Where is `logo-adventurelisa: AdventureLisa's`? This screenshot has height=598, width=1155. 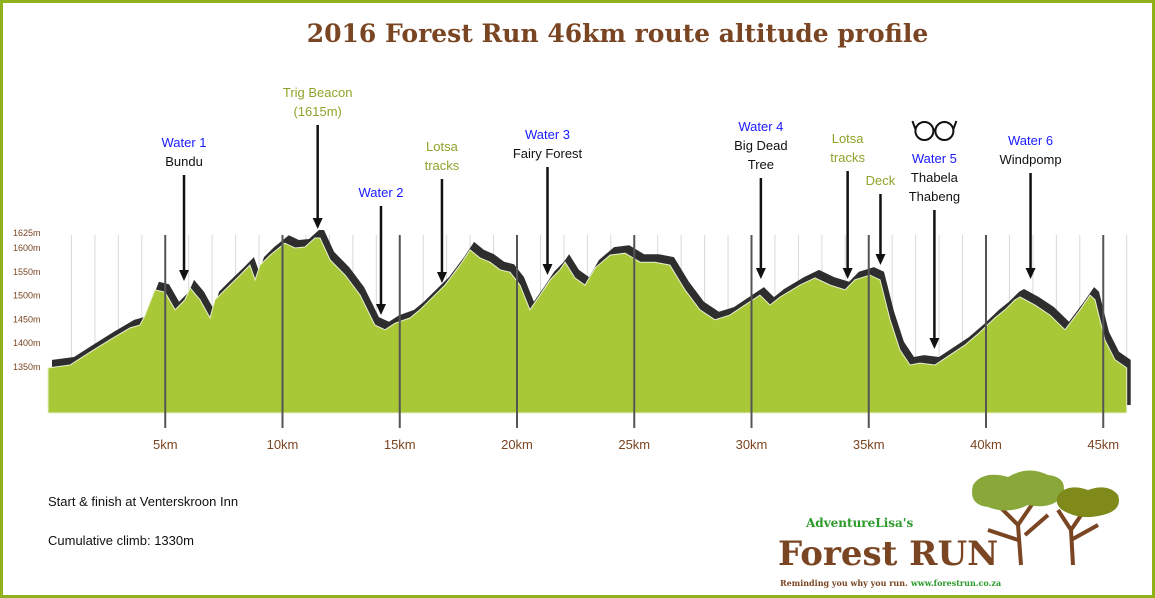 logo-adventurelisa: AdventureLisa's is located at coordinates (859, 523).